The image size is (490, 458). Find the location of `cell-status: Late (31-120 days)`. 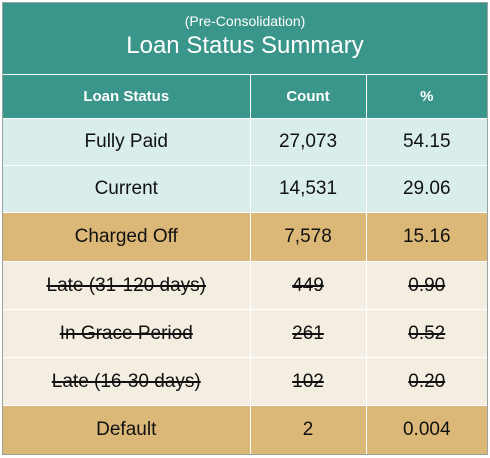

cell-status: Late (31-120 days) is located at coordinates (127, 285).